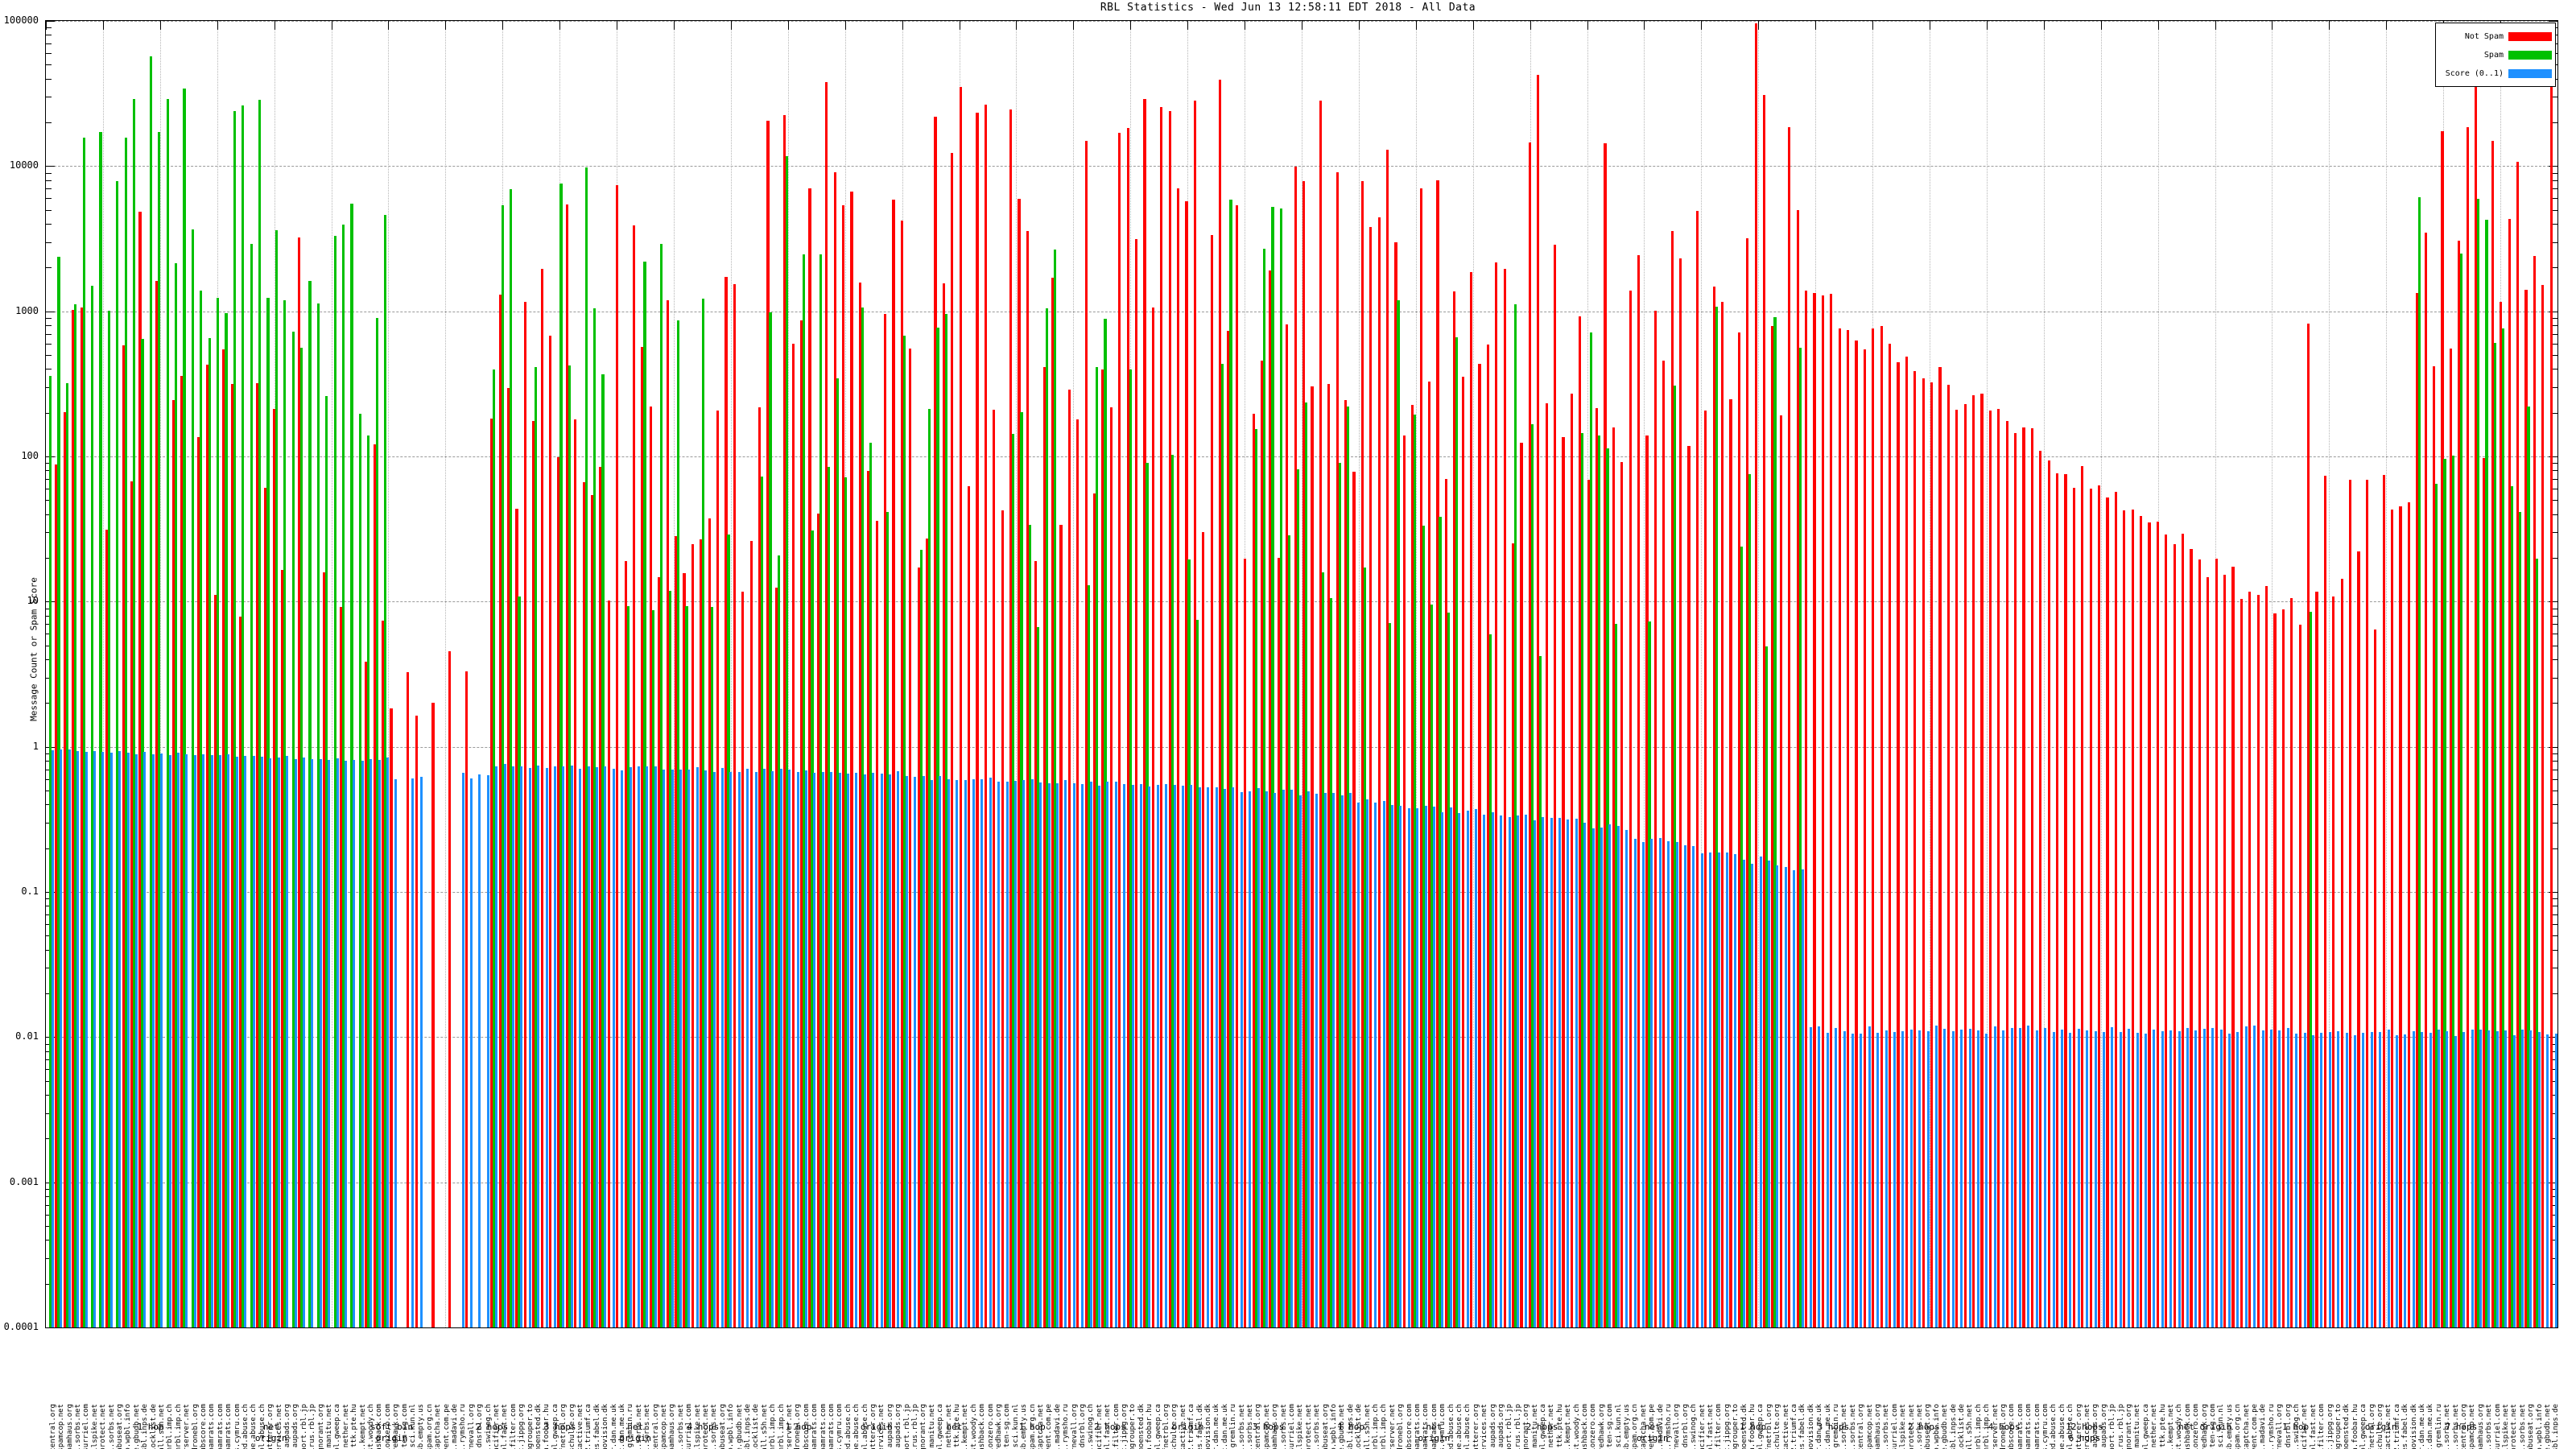 This screenshot has width=2576, height=1449. What do you see at coordinates (2555, 1426) in the screenshot?
I see `x-tick-label: dnsbl.inps.de` at bounding box center [2555, 1426].